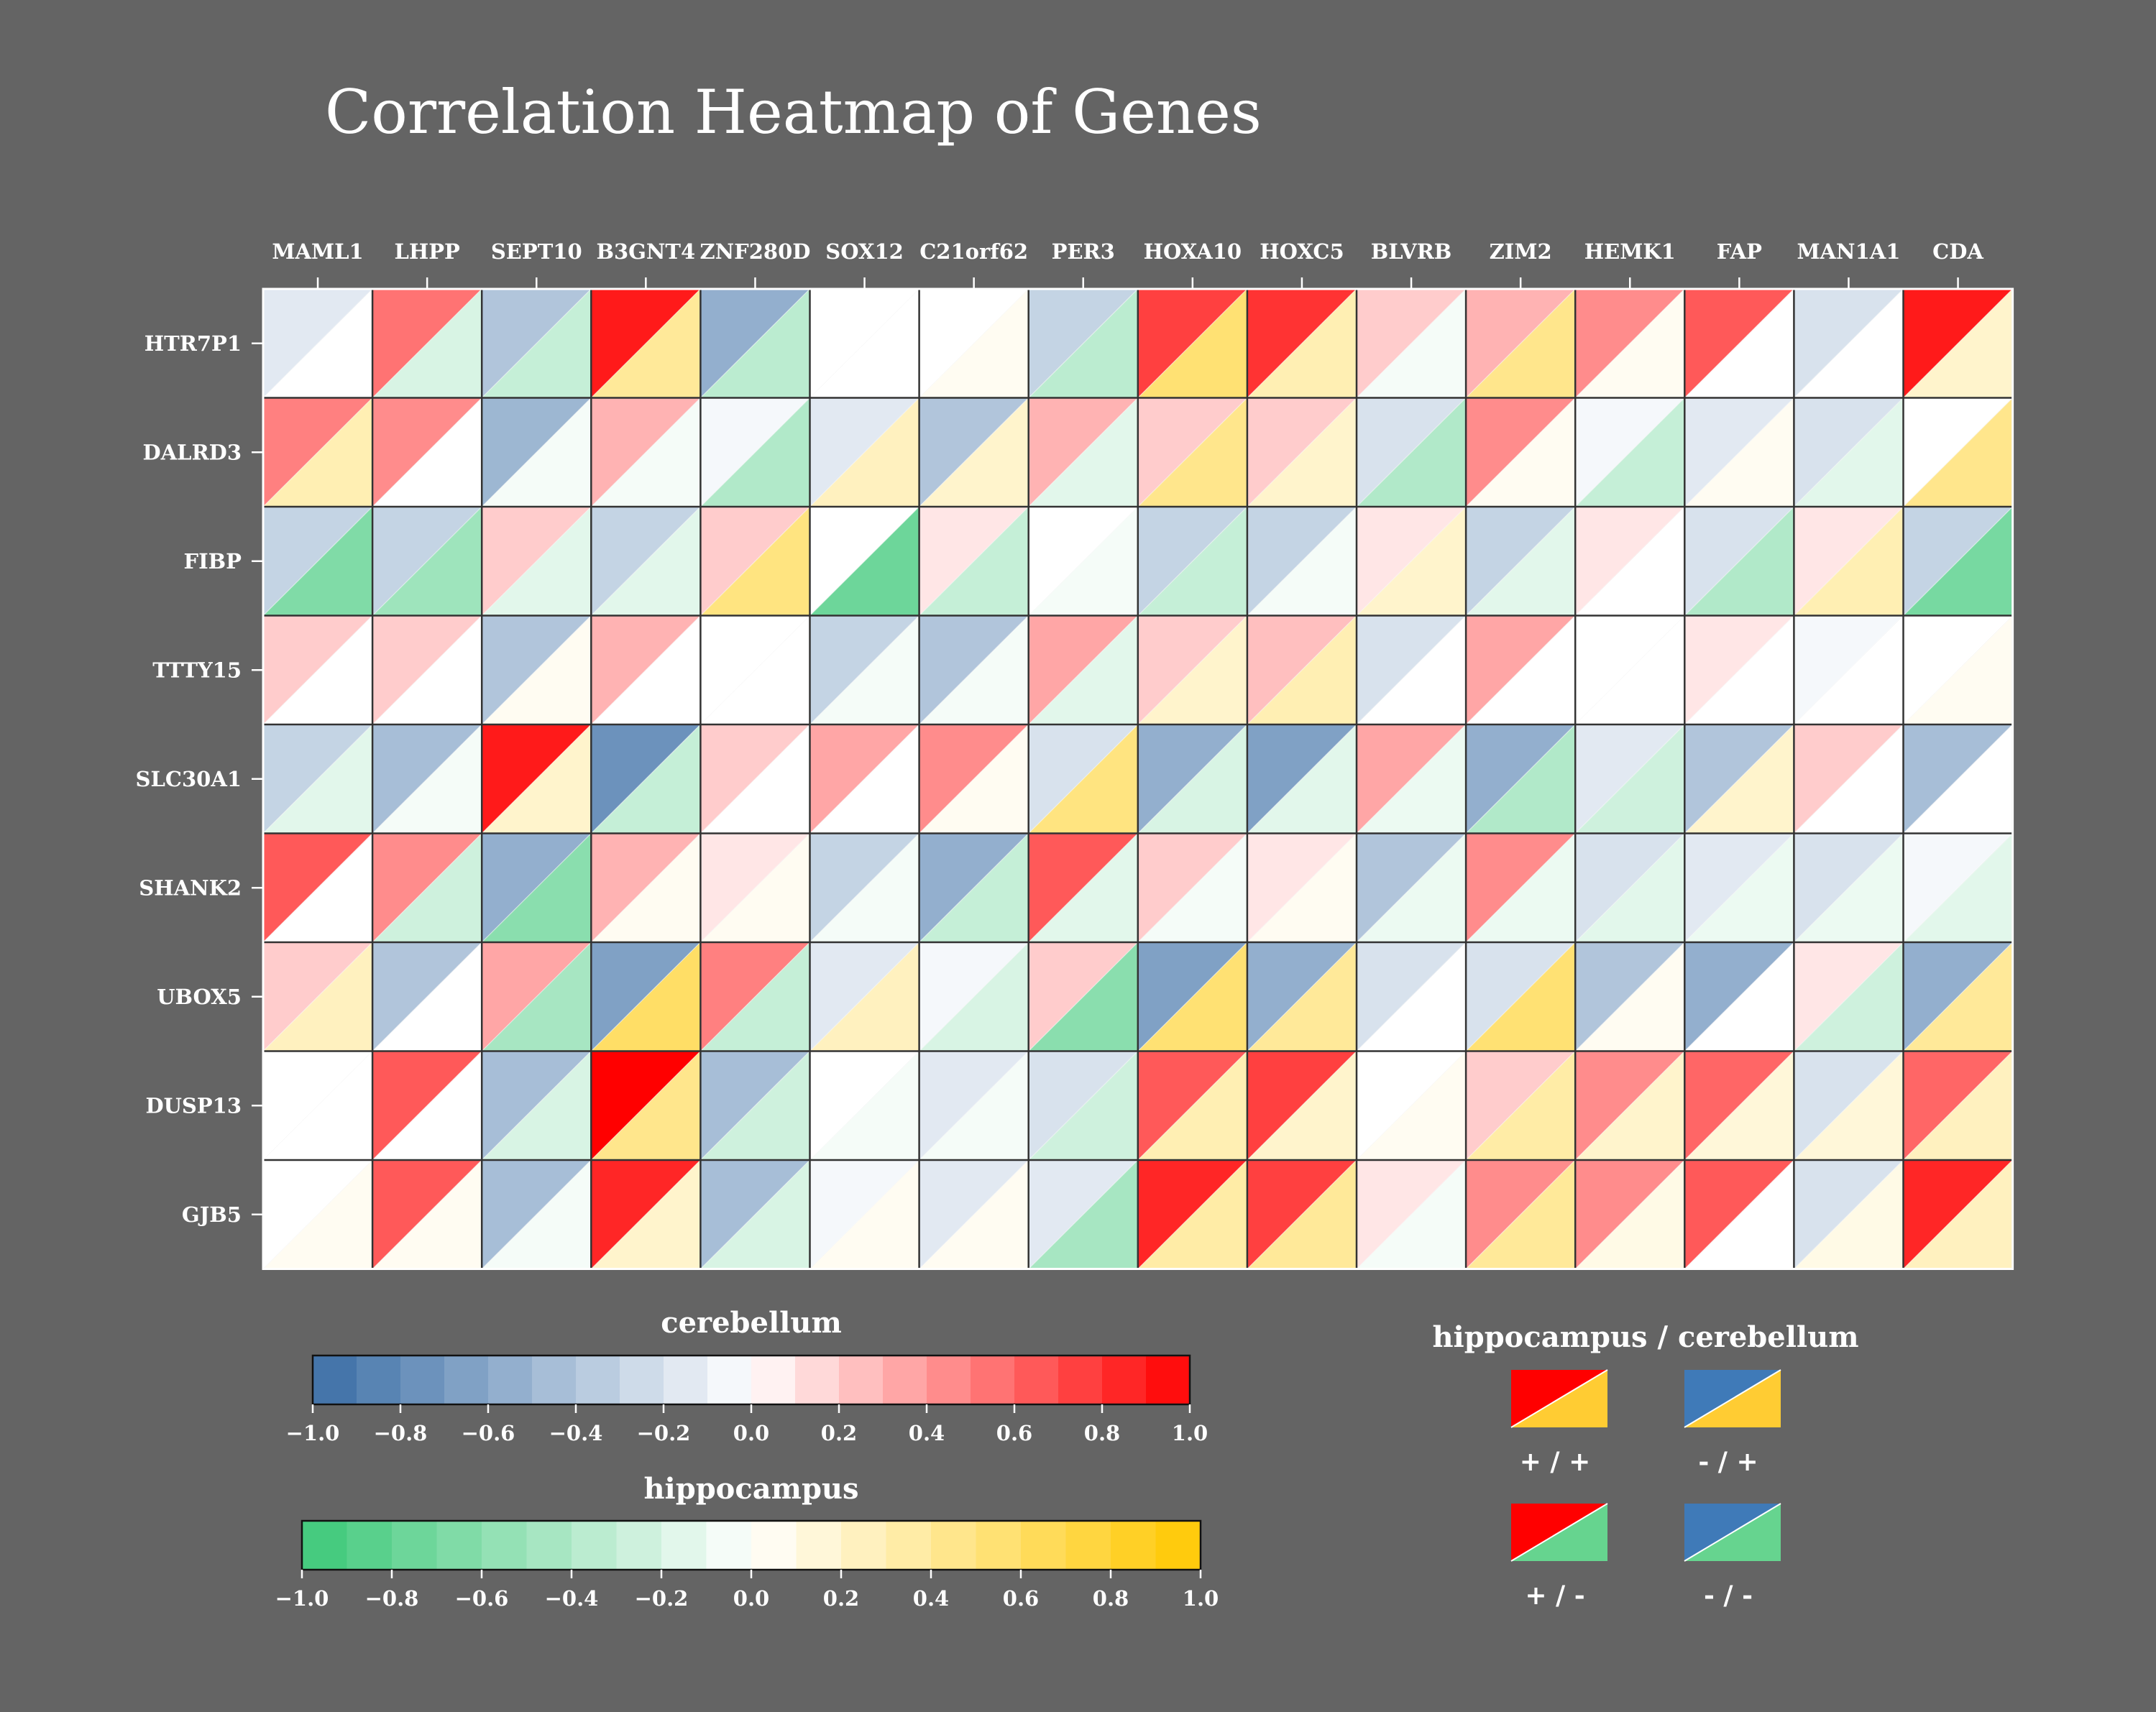 Image resolution: width=2156 pixels, height=1712 pixels. What do you see at coordinates (1411, 252) in the screenshot?
I see `column-label: BLVRB` at bounding box center [1411, 252].